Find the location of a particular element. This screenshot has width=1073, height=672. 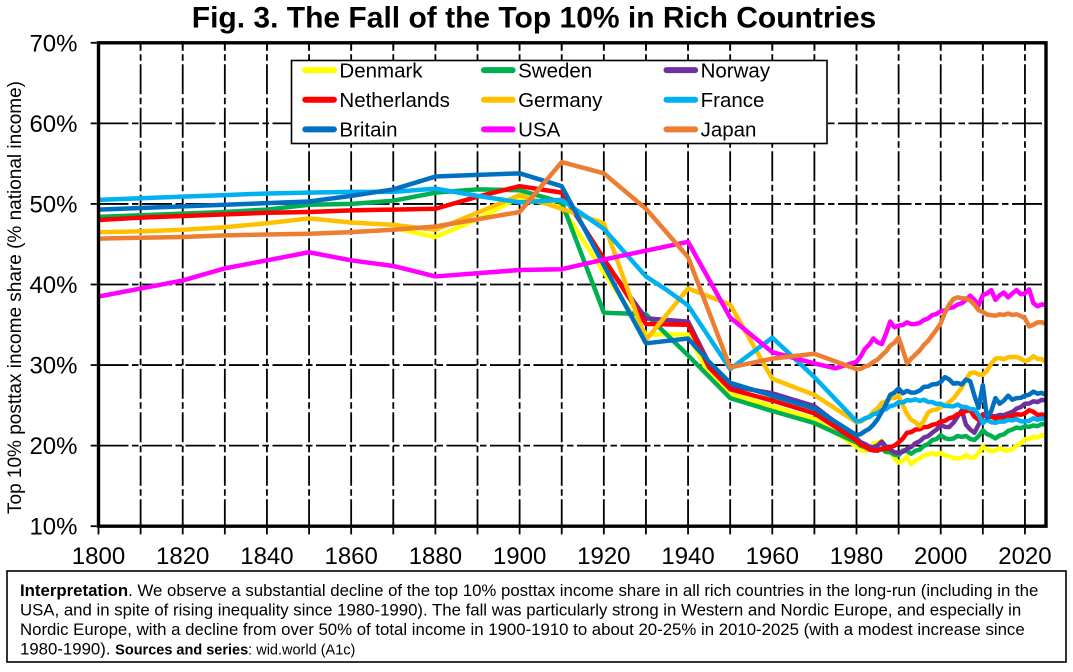

svg-text: 1960 is located at coordinates (772, 556).